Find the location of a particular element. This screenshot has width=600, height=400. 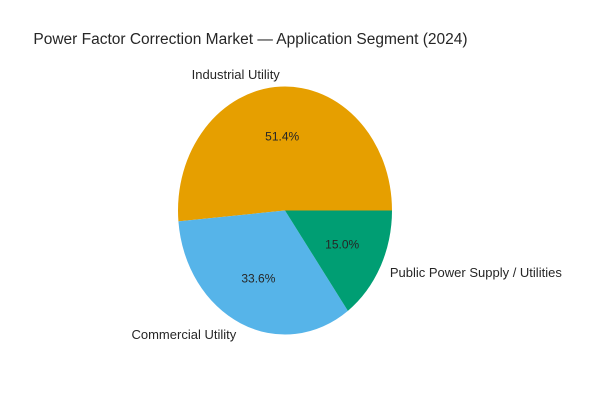

pct-label-industrial-utility: 51.4% is located at coordinates (282, 136).